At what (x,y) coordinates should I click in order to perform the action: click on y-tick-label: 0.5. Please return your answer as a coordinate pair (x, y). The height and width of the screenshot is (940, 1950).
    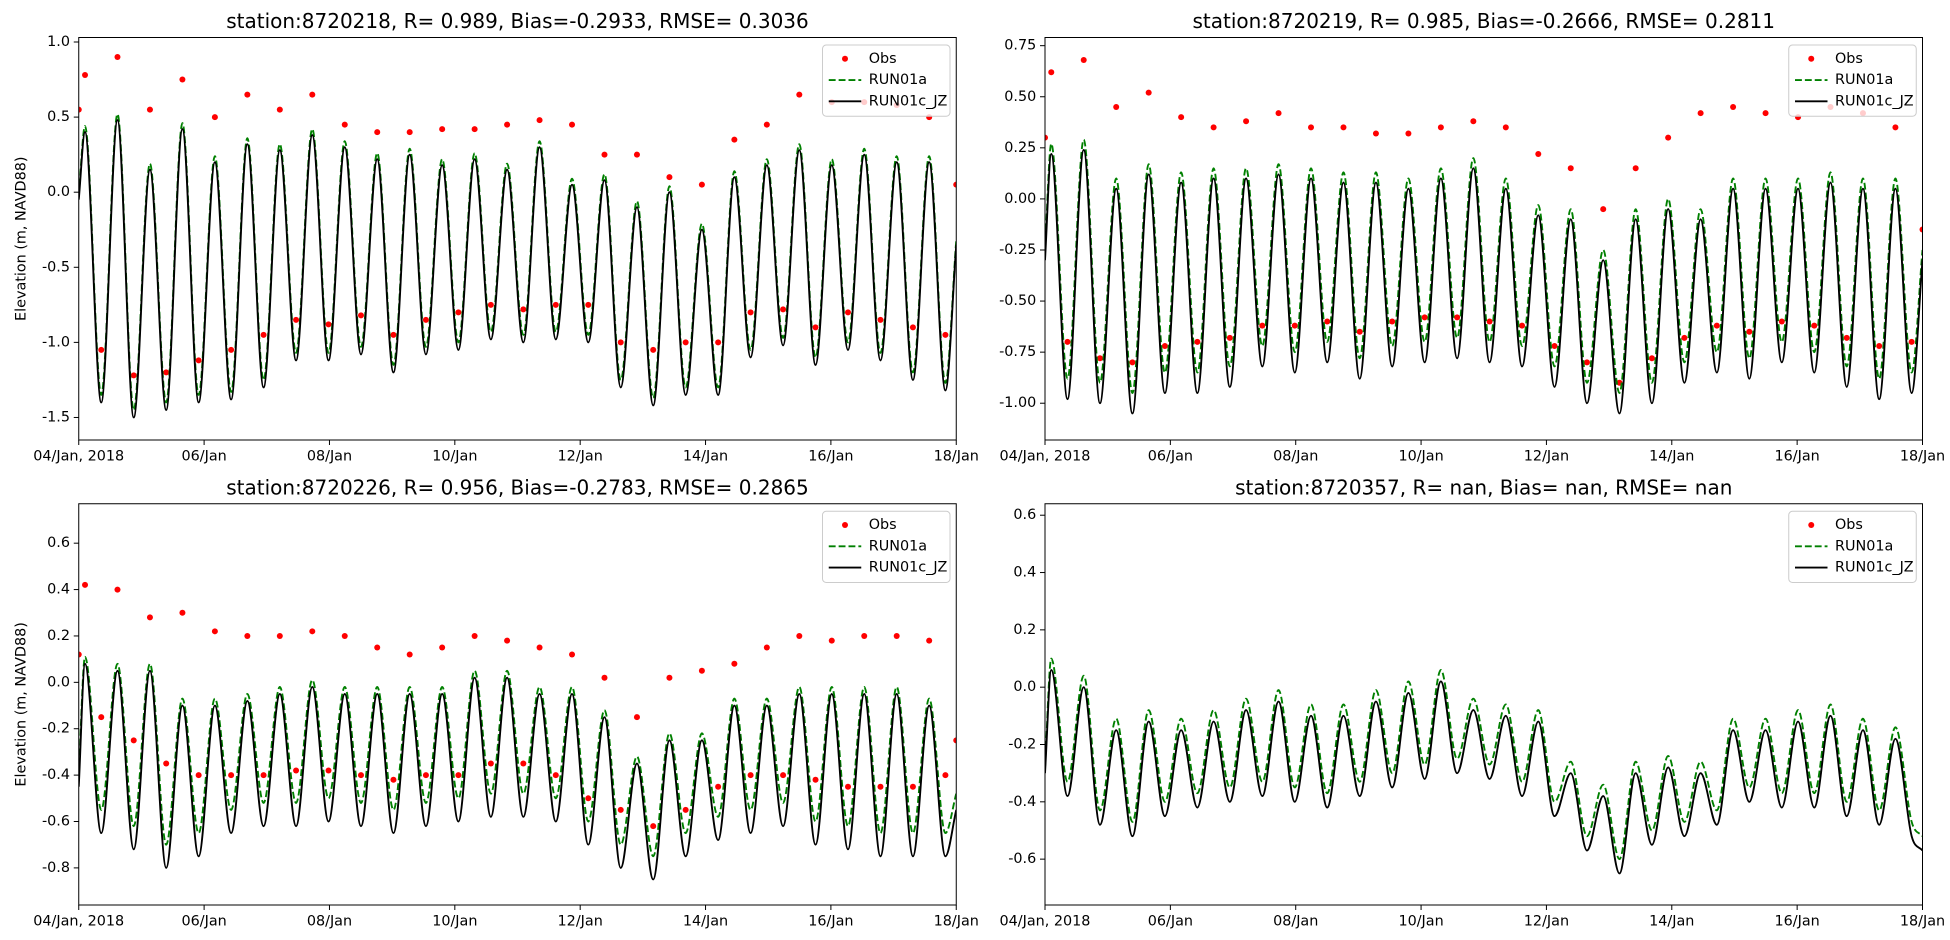
    Looking at the image, I should click on (58, 117).